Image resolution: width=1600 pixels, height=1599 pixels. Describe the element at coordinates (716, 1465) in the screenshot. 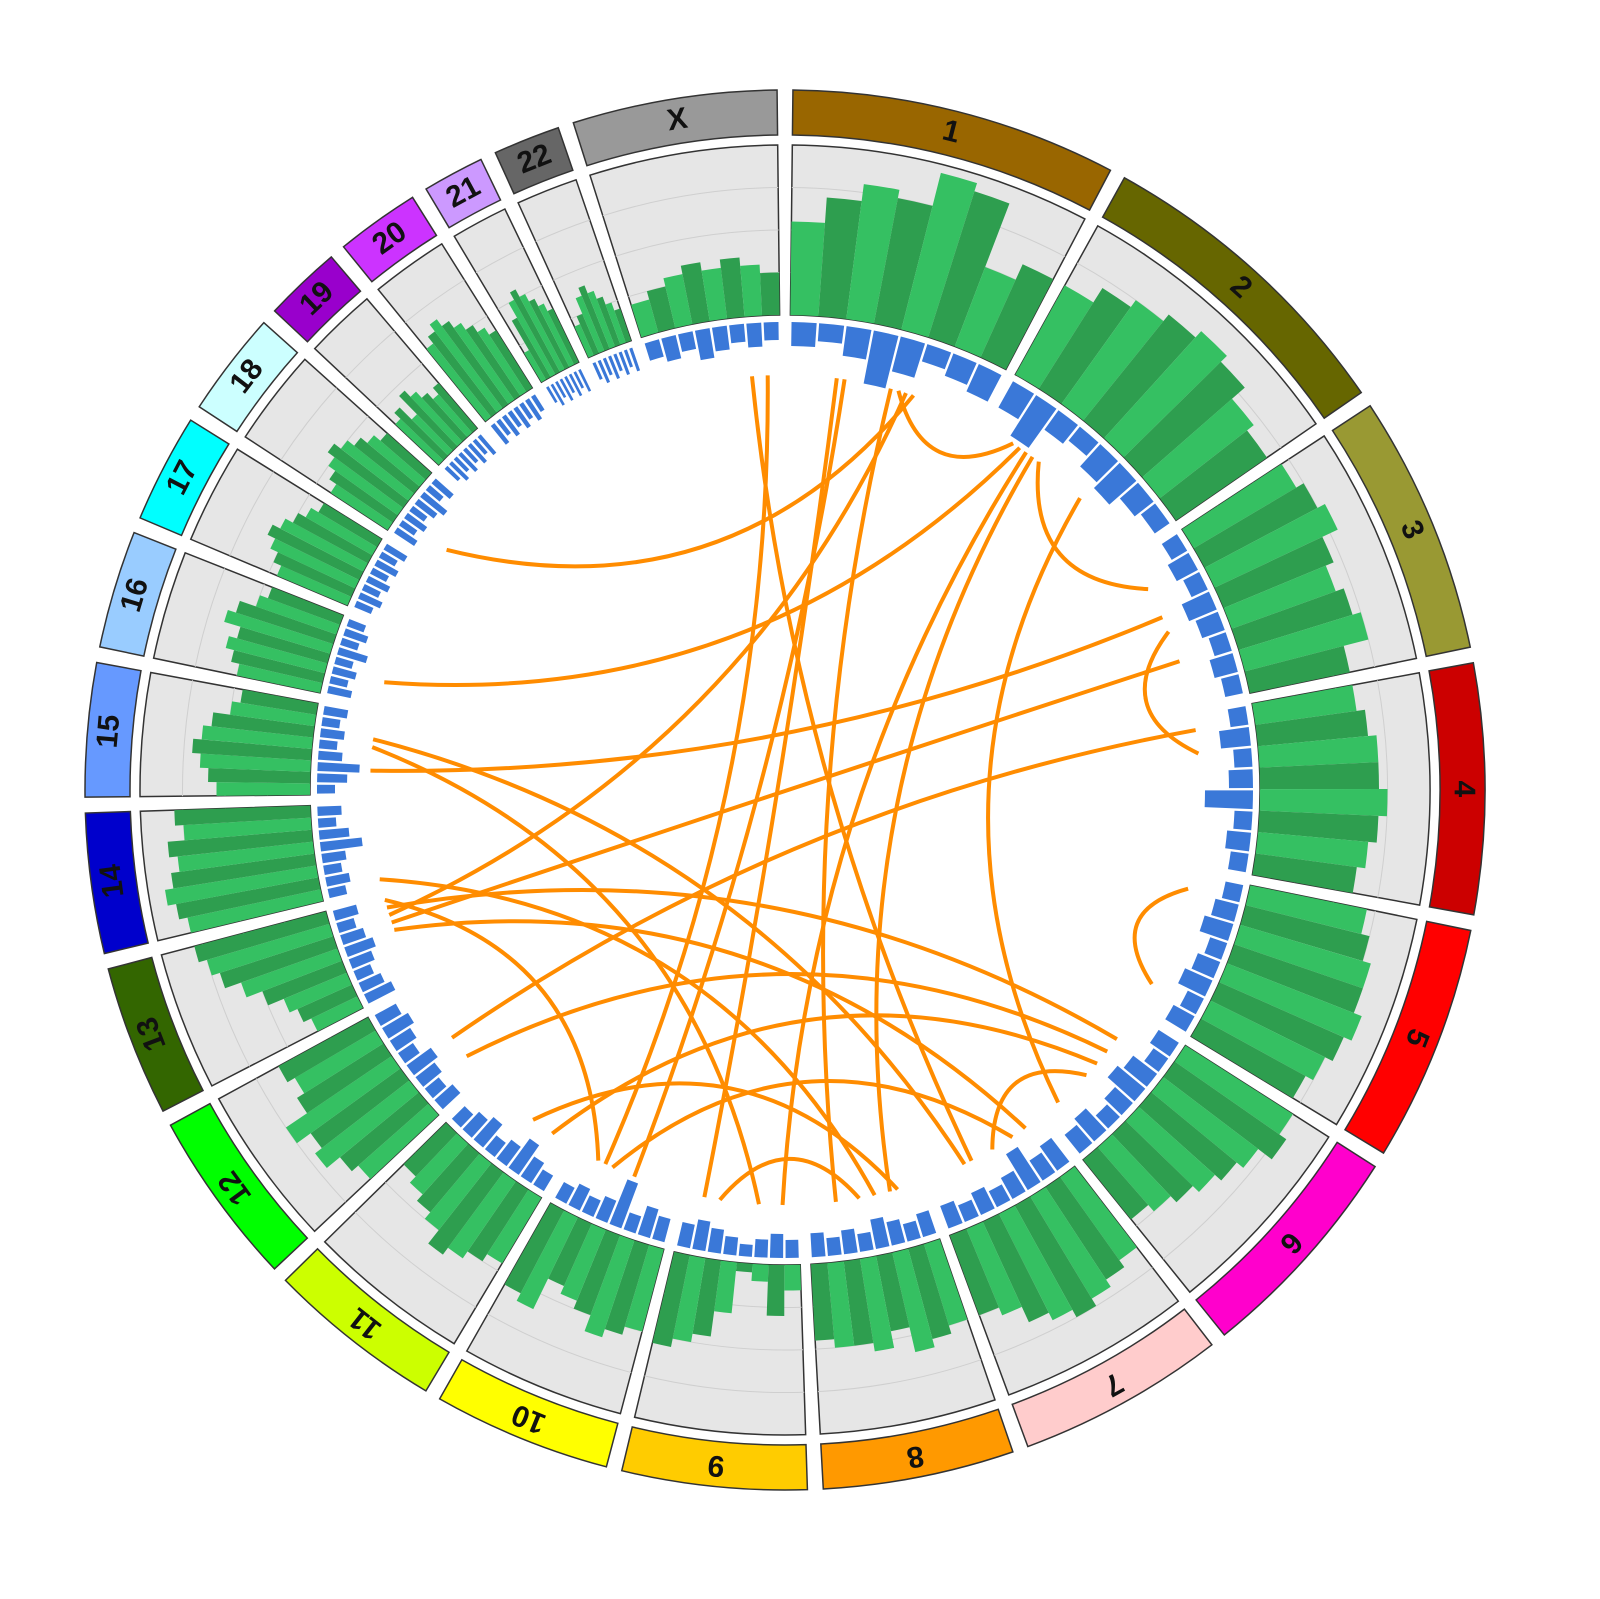

I see `chromosome-label: 9` at that location.